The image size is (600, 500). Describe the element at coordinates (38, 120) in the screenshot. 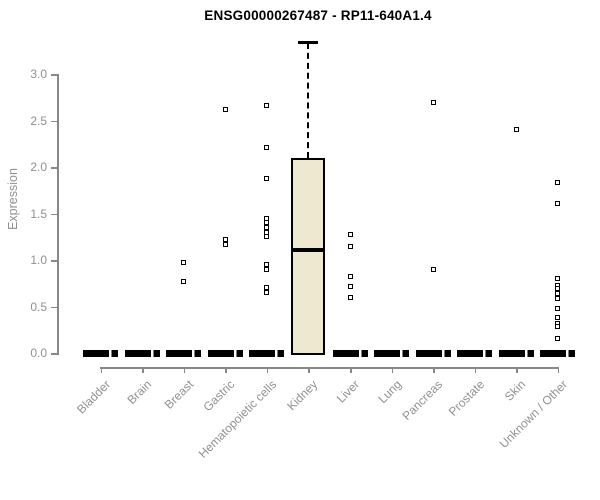

I see `y-tick-label: 2.5` at that location.